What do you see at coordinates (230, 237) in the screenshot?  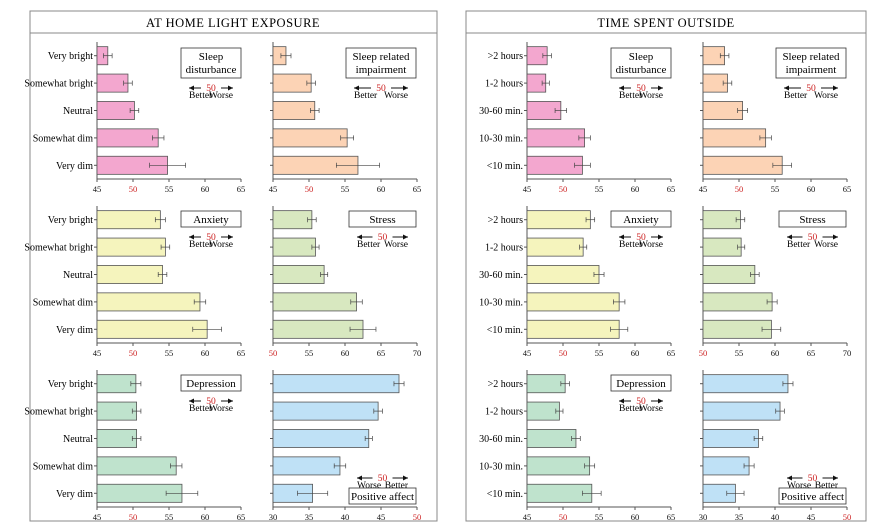 I see `legend-arrowhead-right` at bounding box center [230, 237].